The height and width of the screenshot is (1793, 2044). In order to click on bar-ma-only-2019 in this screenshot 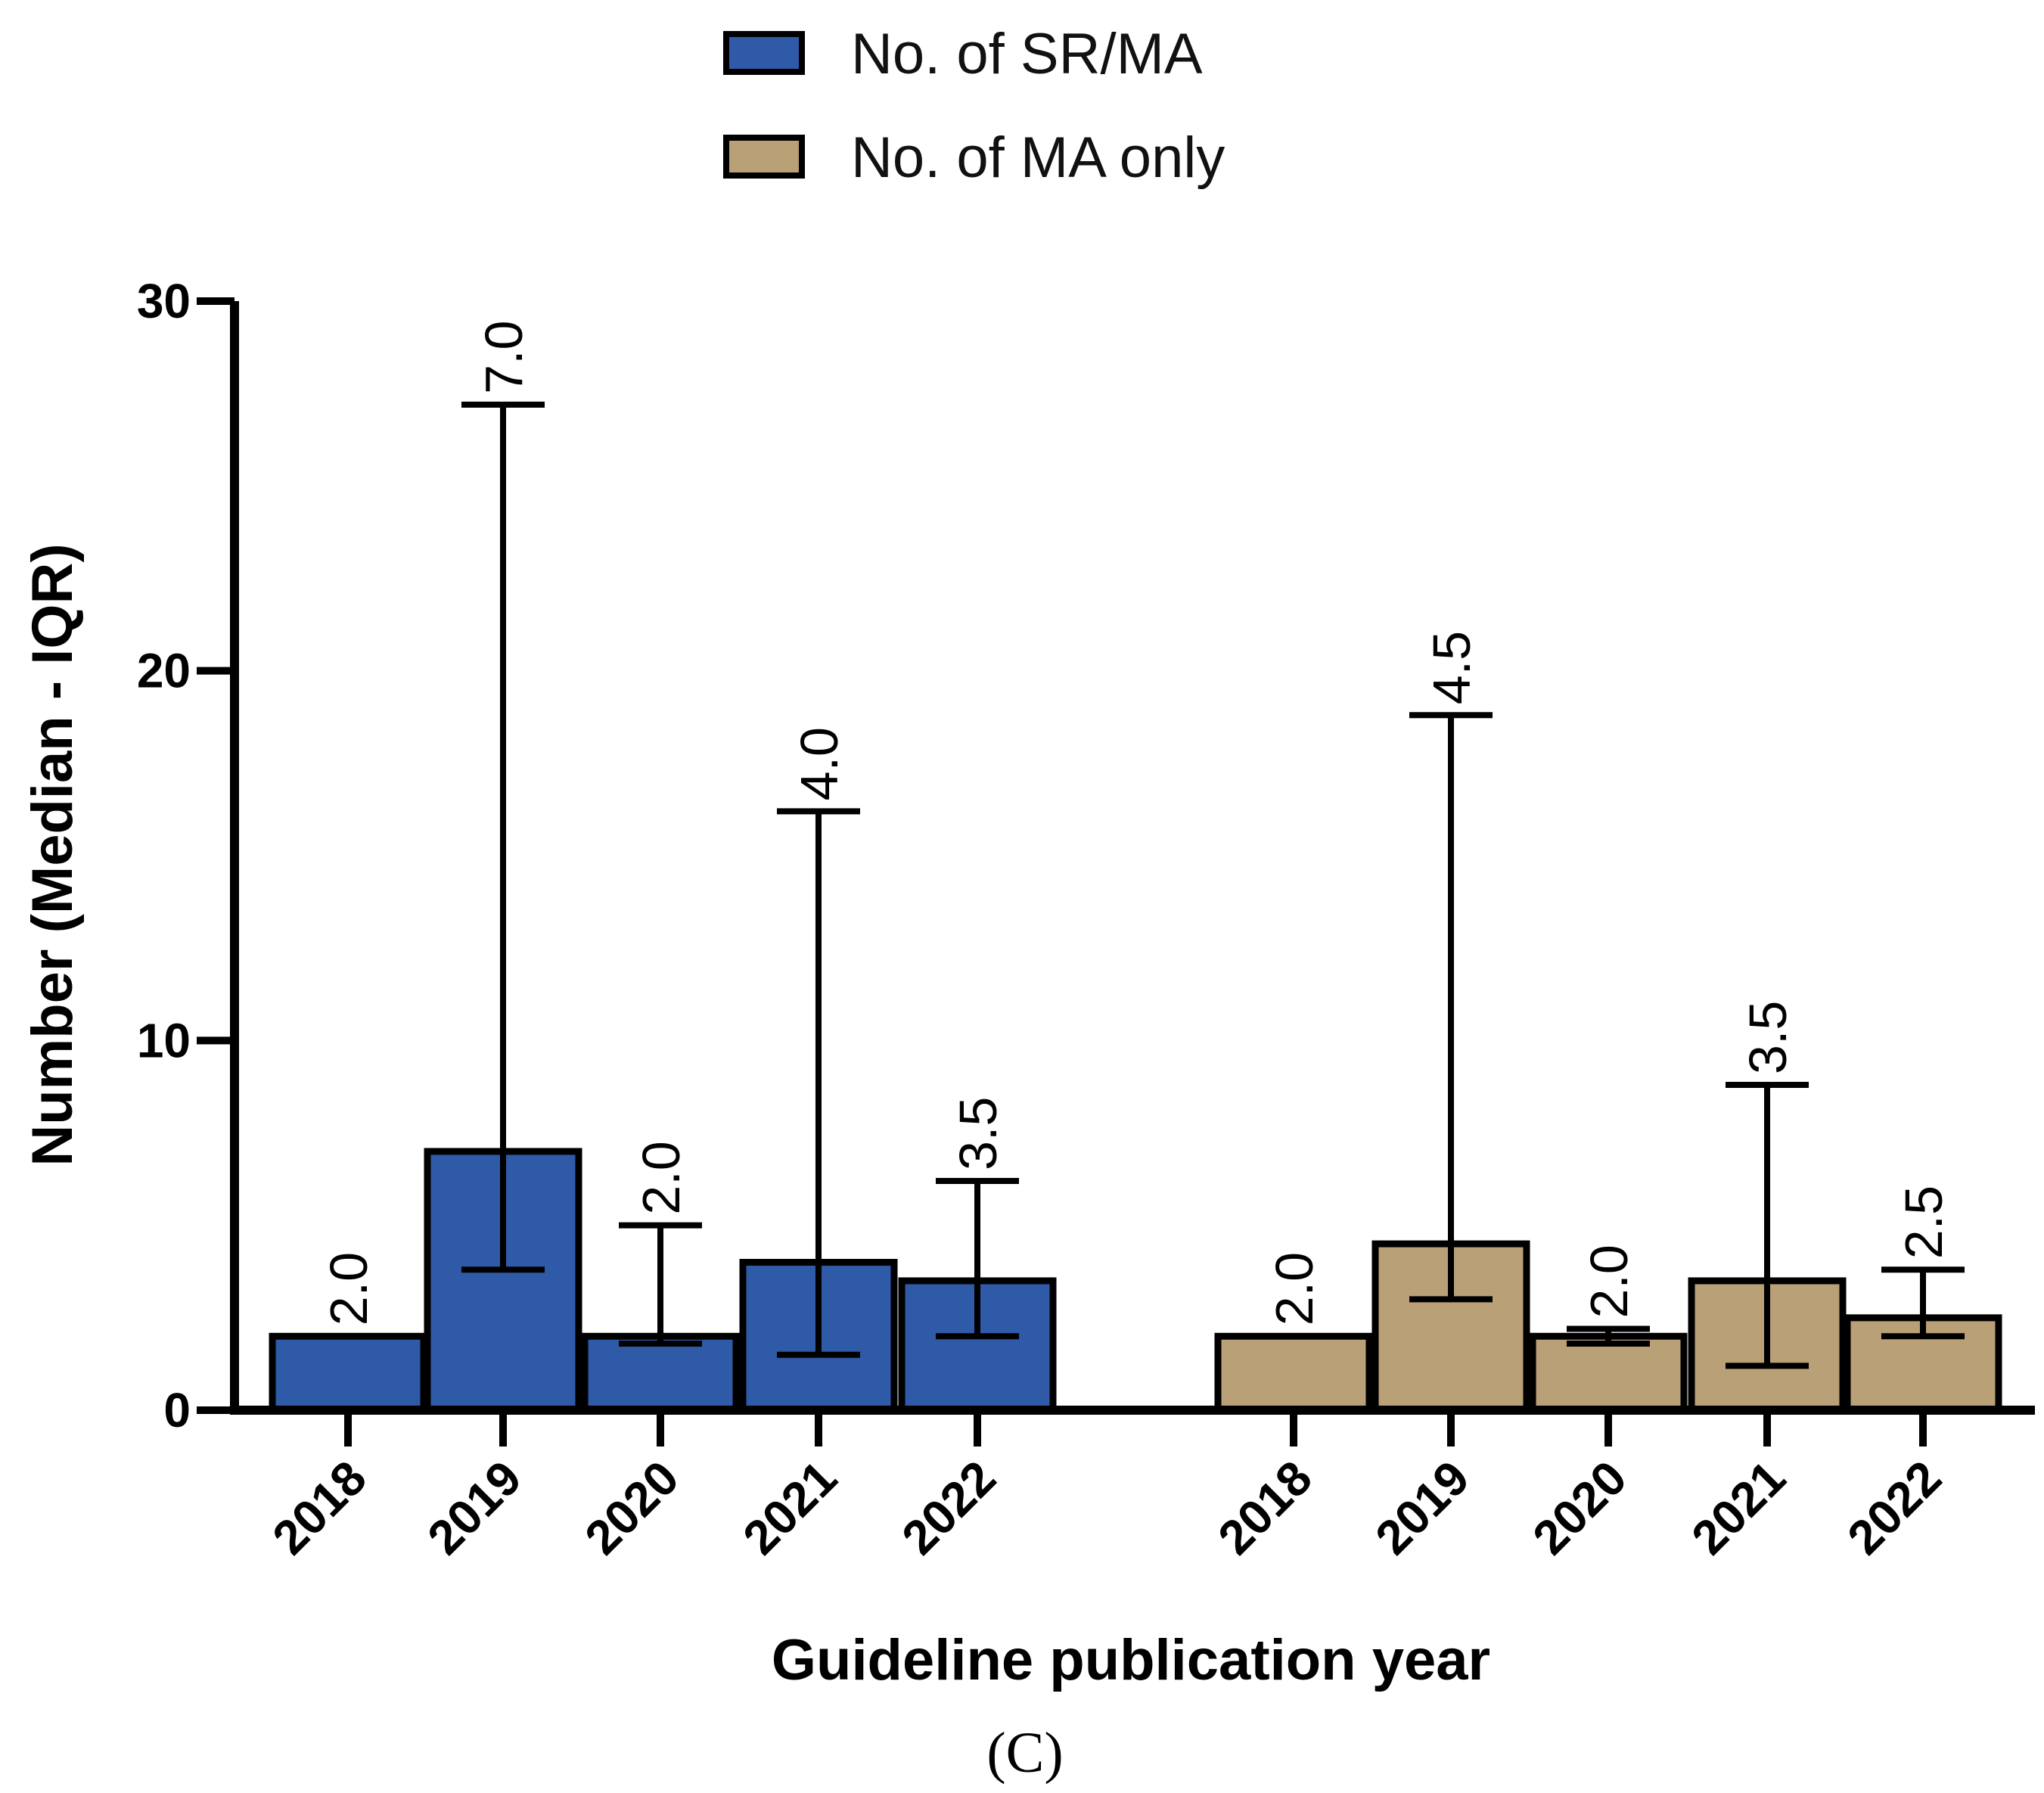, I will do `click(1450, 1327)`.